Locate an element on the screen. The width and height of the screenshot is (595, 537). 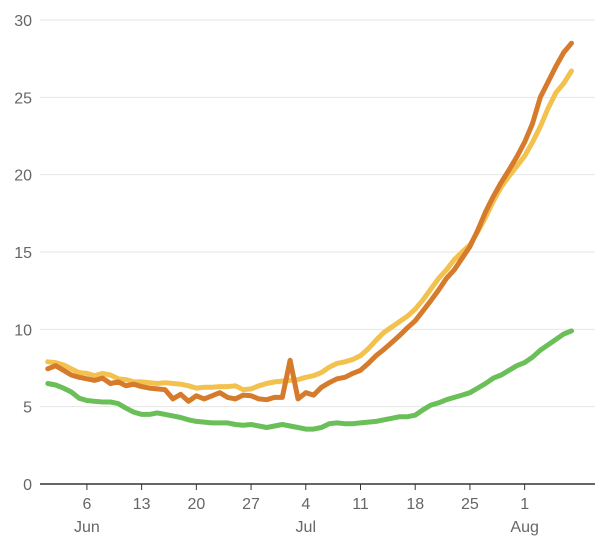
y-axis: 0 5 10 15 20 25 30 is located at coordinates (23, 253).